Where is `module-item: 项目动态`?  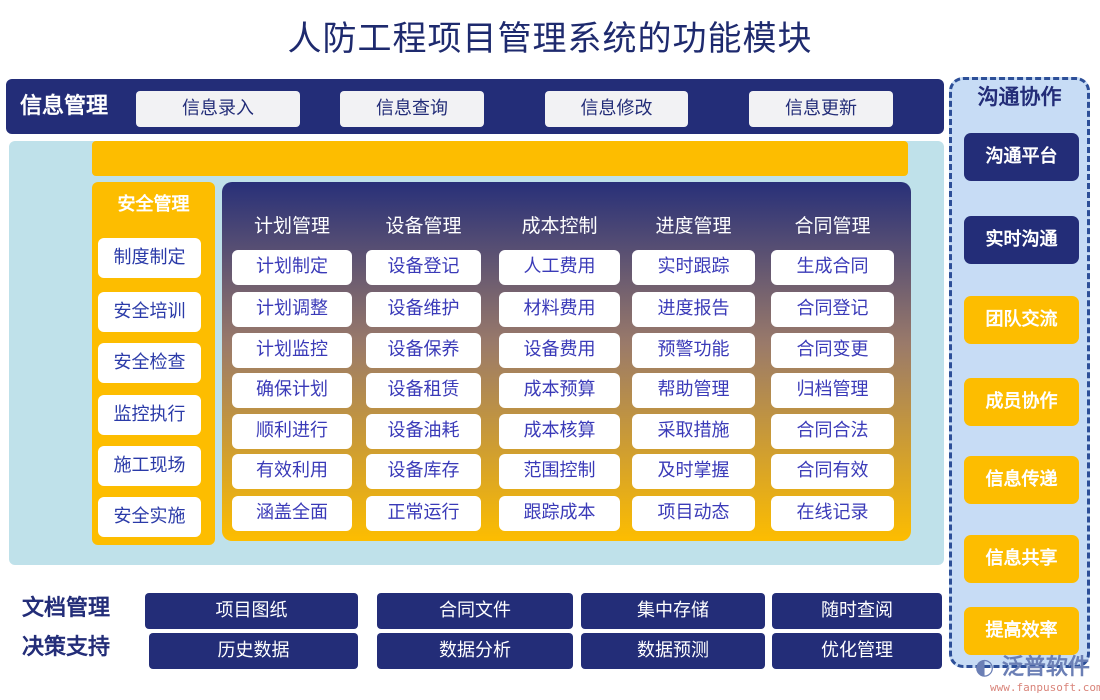
module-item: 项目动态 is located at coordinates (693, 513).